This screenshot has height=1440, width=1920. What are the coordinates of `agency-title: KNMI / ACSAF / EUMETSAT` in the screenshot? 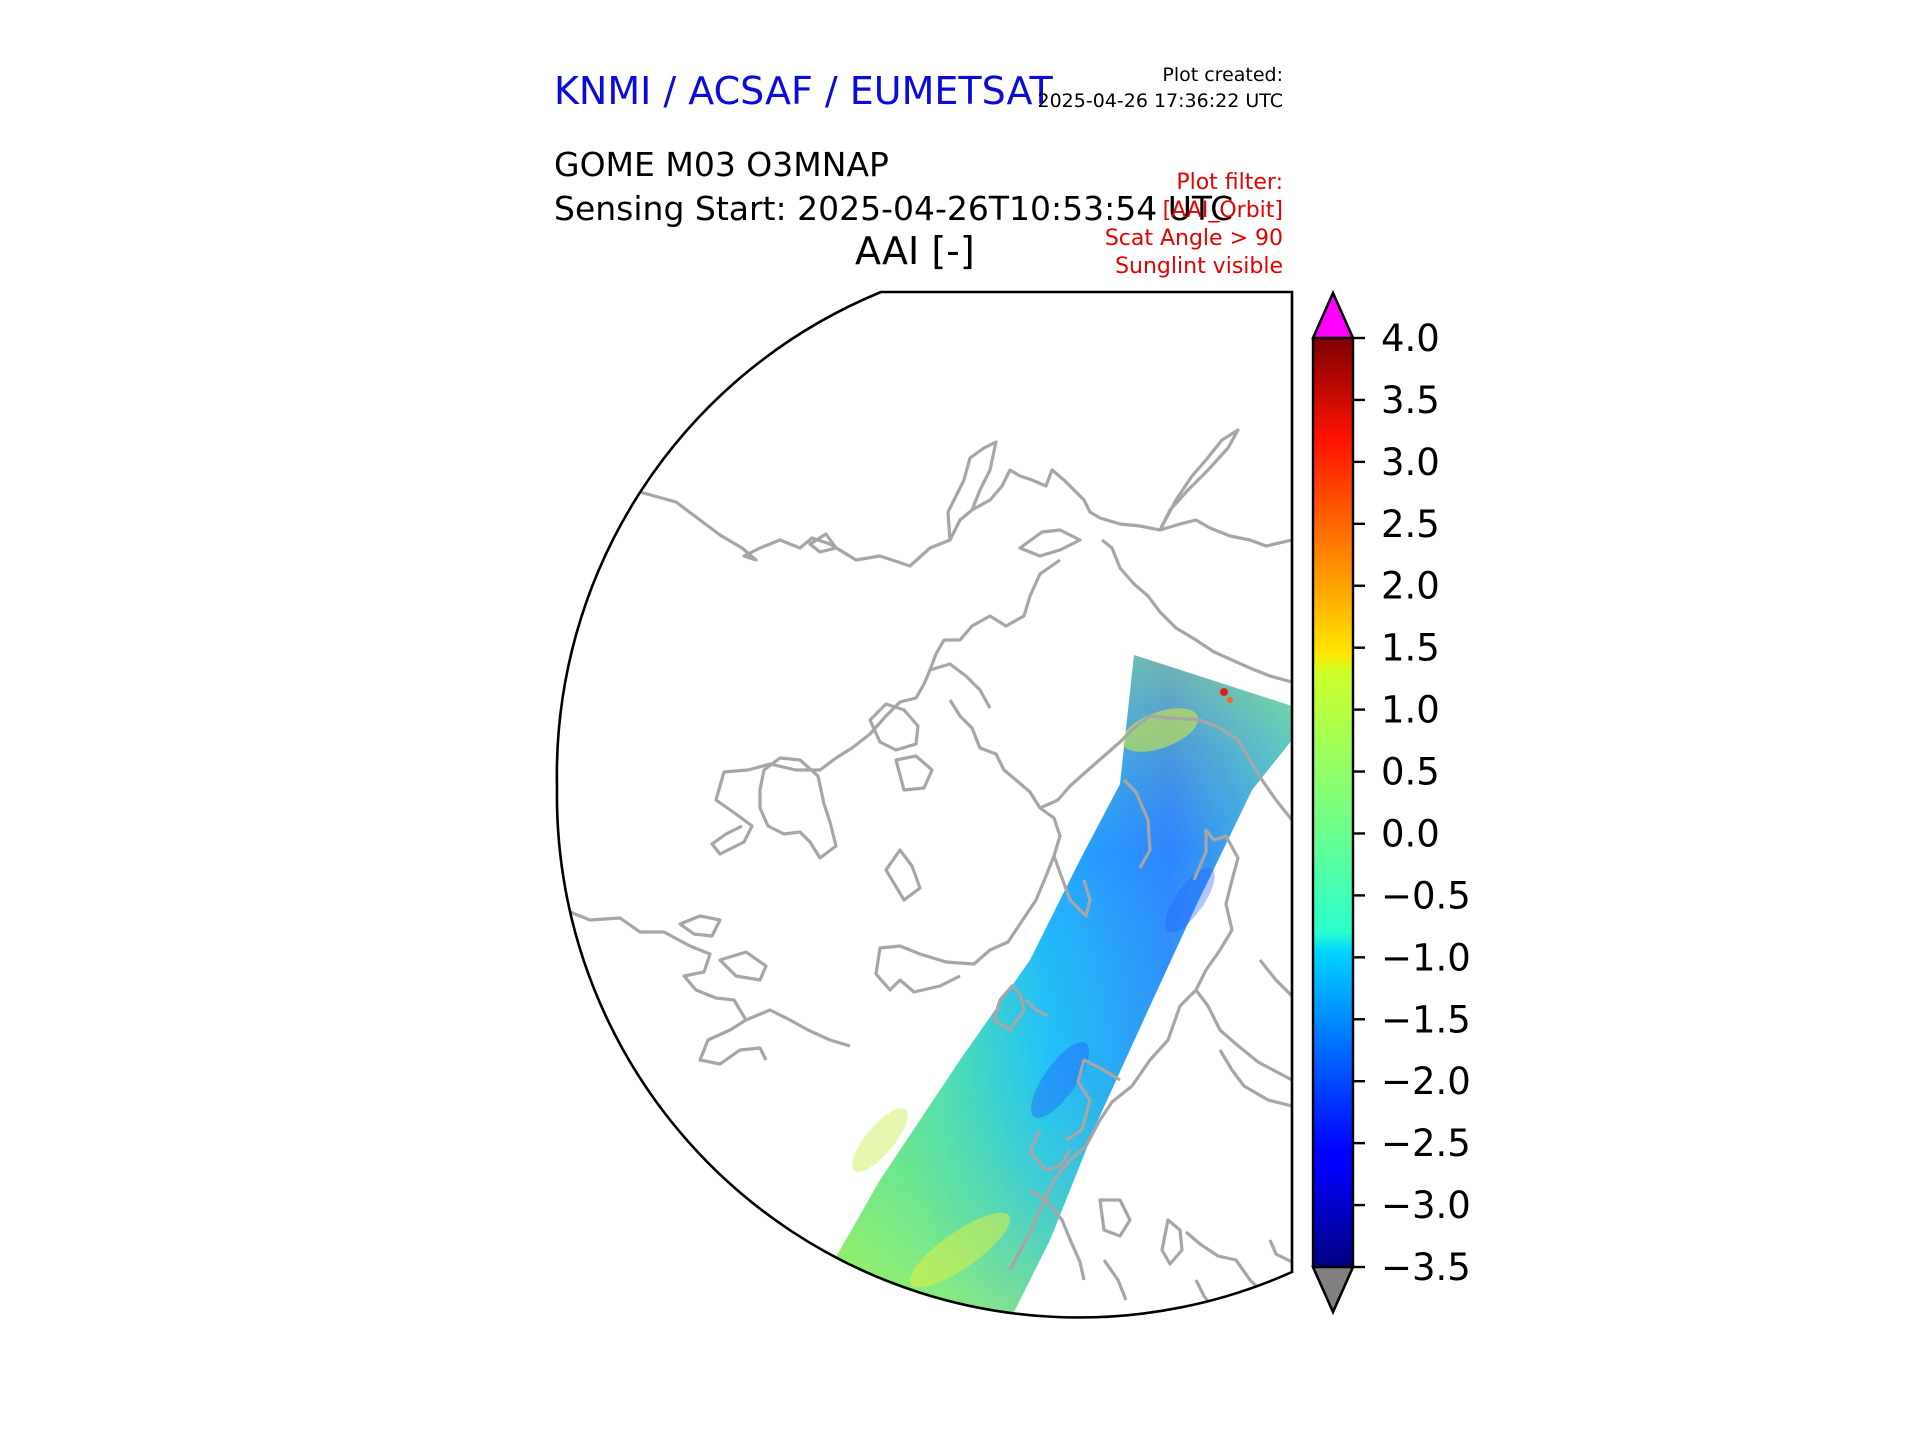 It's located at (803, 91).